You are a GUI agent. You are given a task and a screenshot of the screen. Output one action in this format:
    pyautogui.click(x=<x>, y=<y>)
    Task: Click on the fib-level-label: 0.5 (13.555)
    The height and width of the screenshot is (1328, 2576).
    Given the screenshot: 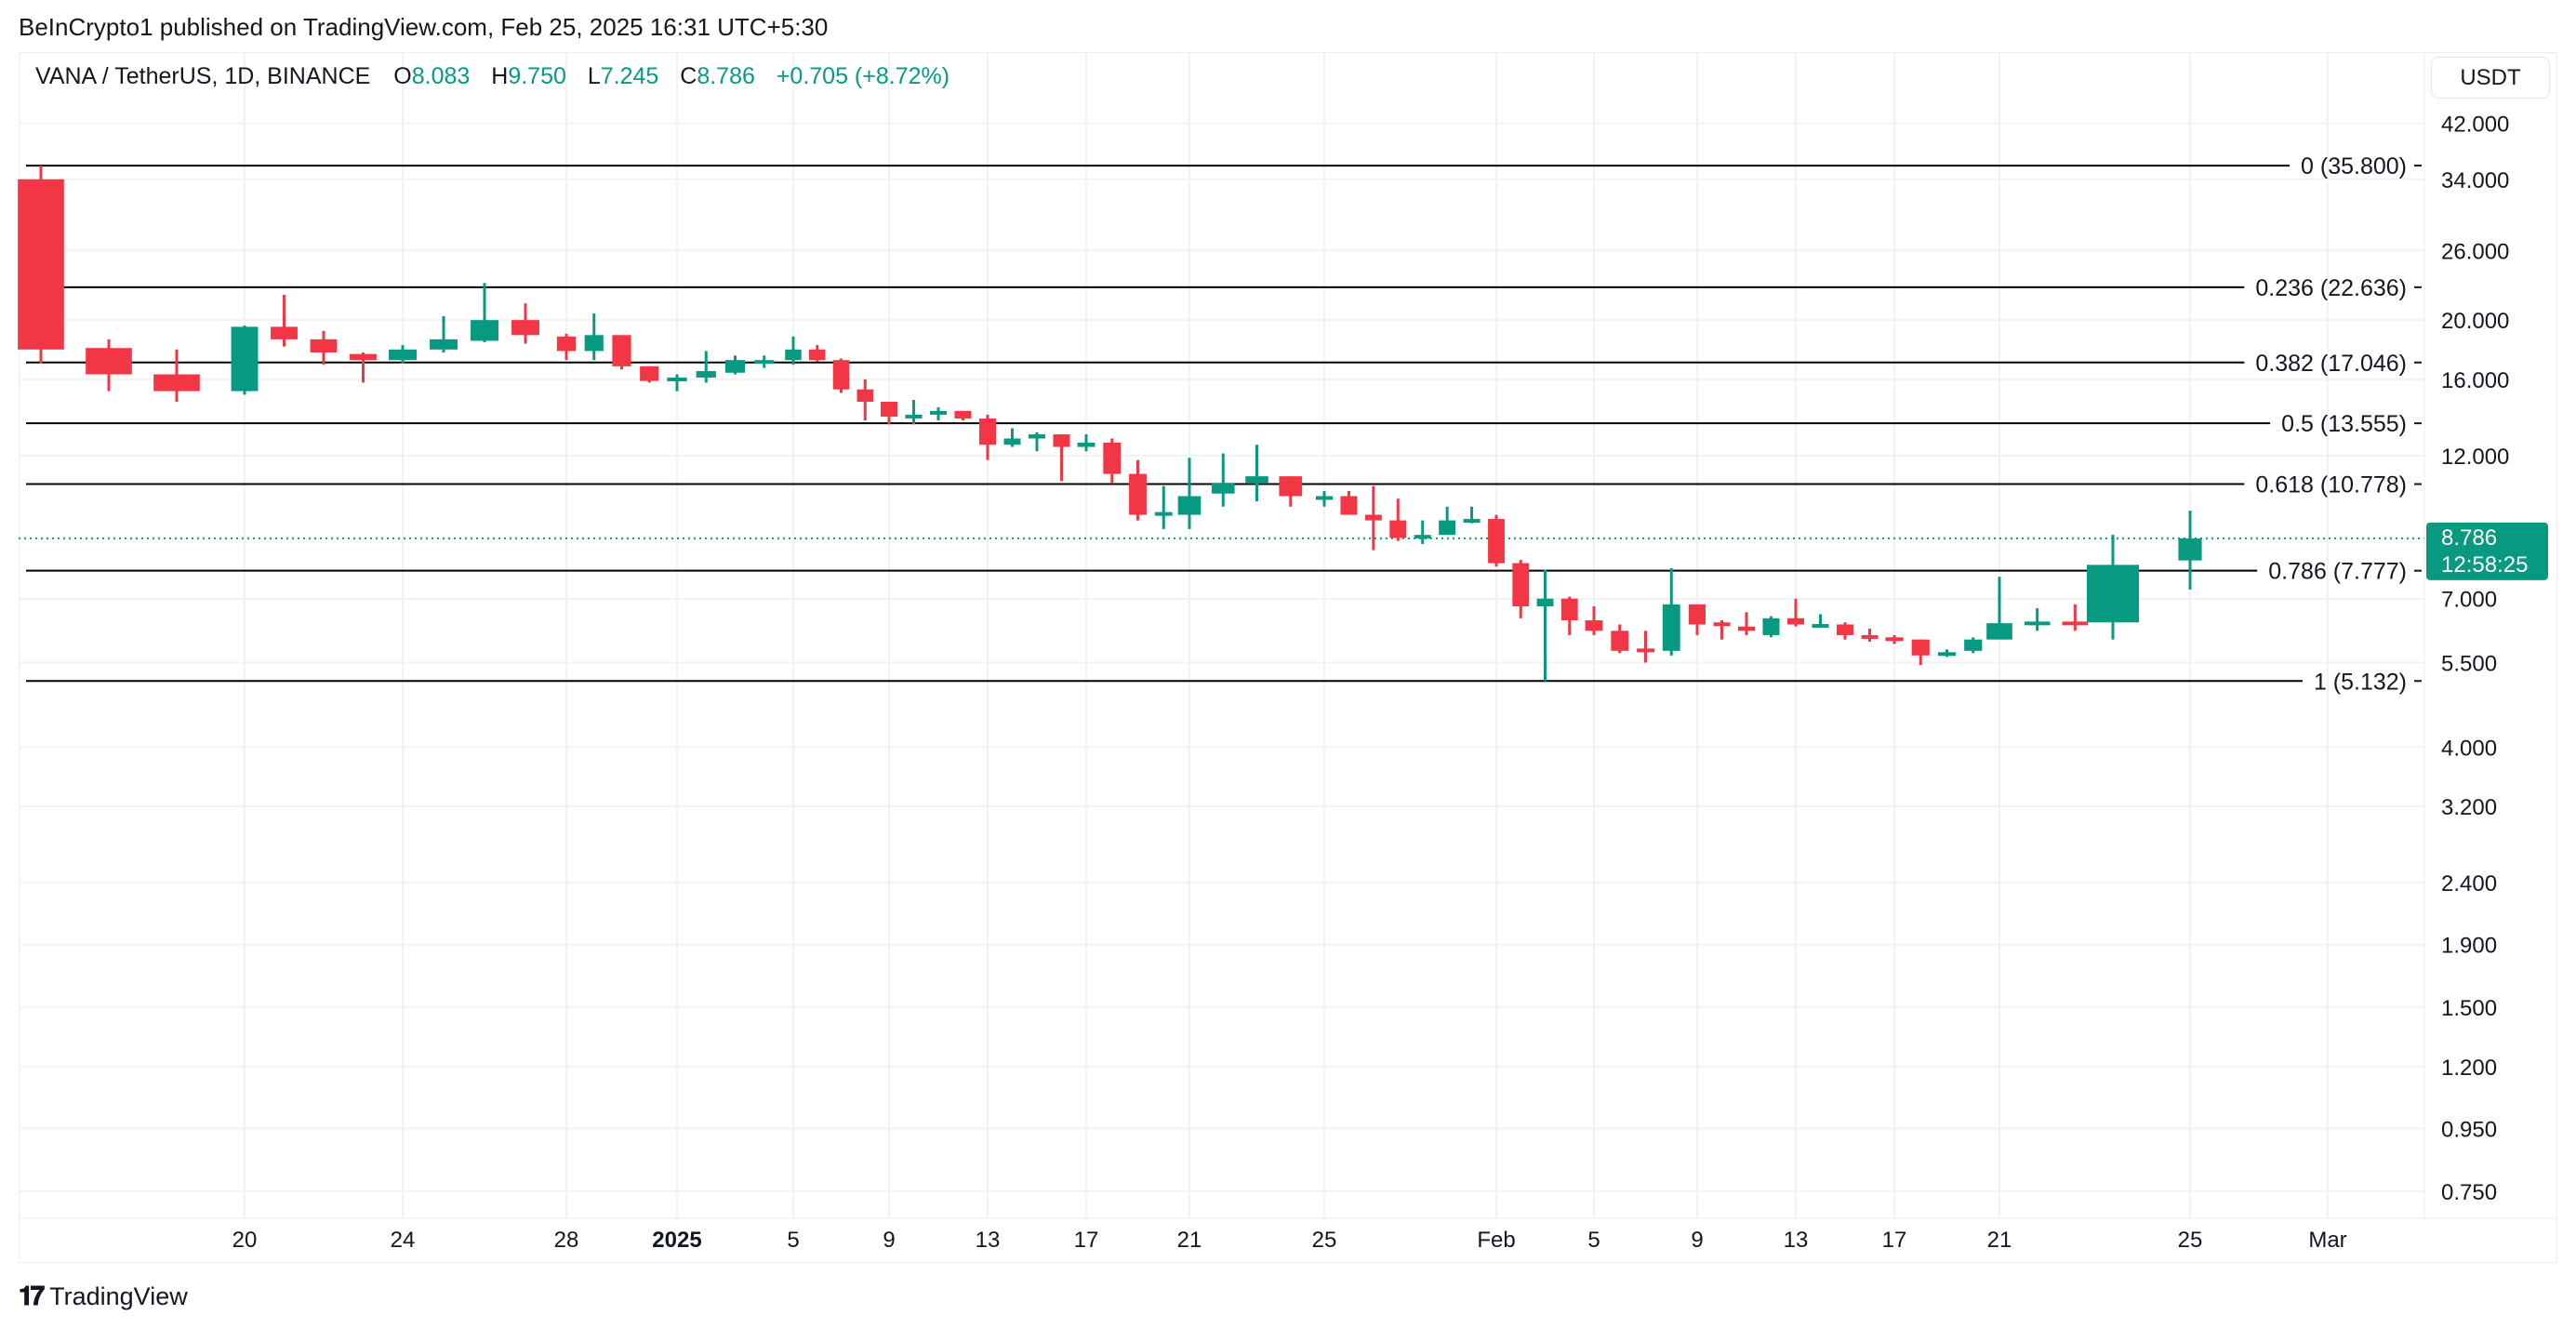 What is the action you would take?
    pyautogui.click(x=2344, y=424)
    